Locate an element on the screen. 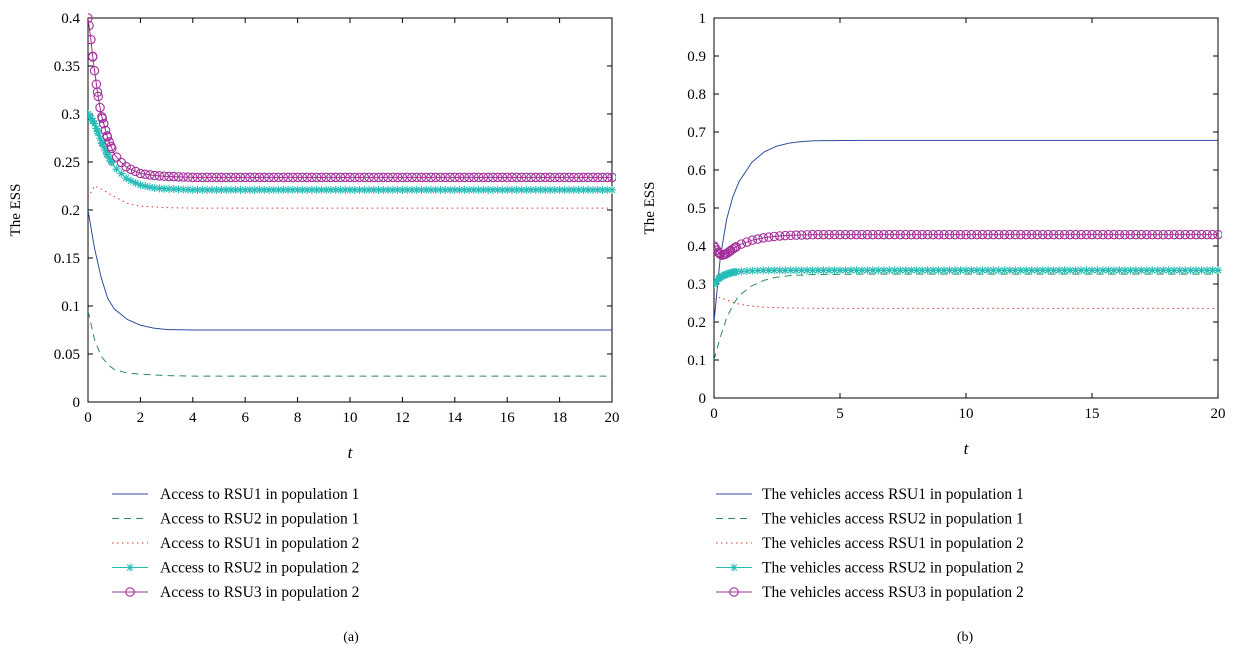 The height and width of the screenshot is (659, 1234). legend-label: Access to RSU1 in population 1 is located at coordinates (259, 494).